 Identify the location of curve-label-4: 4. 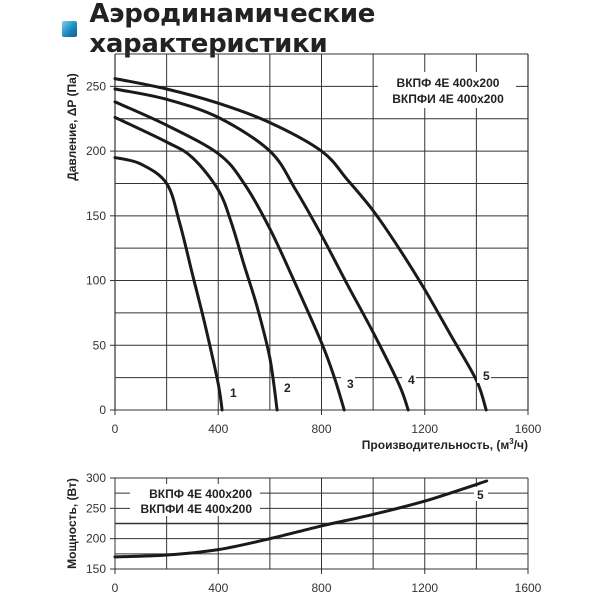
(411, 380).